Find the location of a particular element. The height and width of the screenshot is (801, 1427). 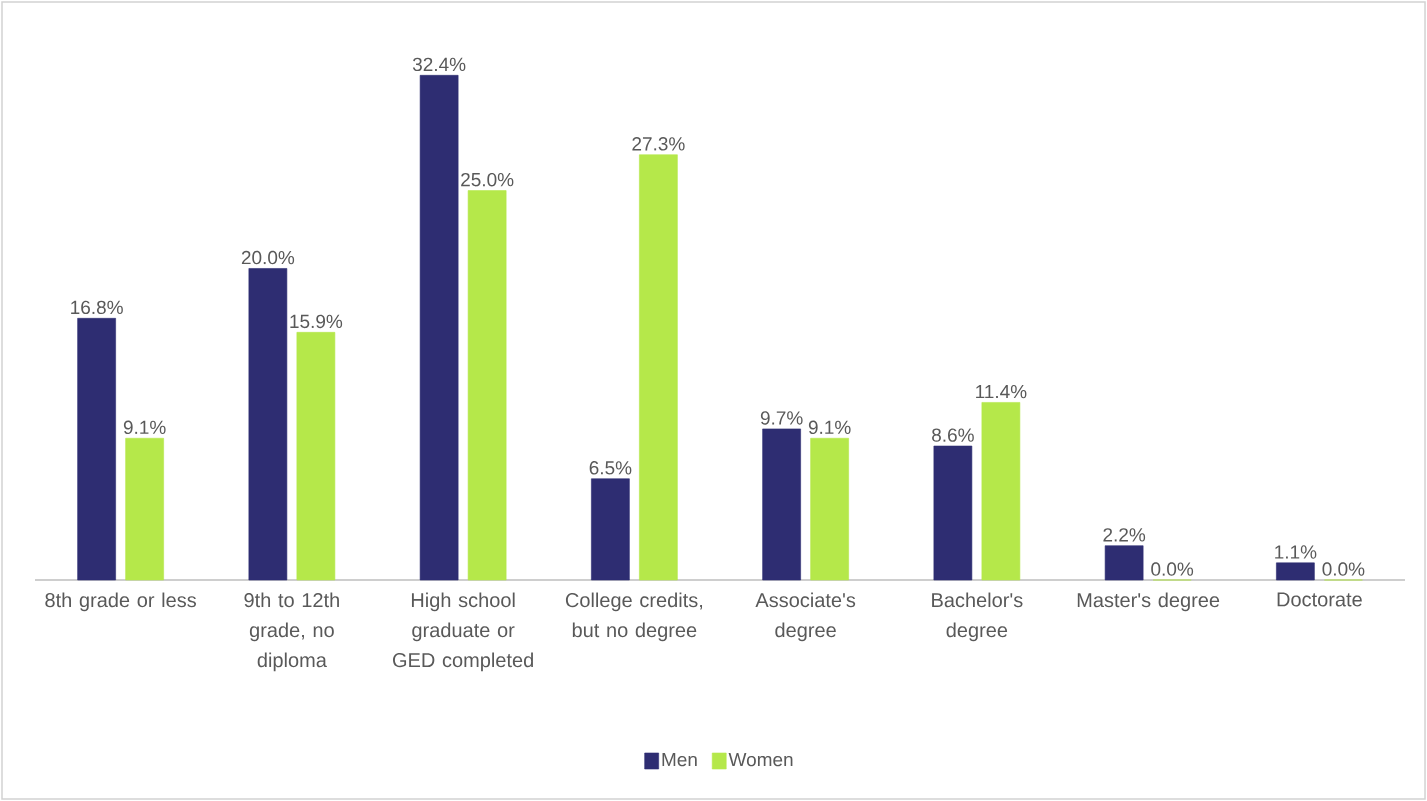

x-tick-label: Bachelor's degree is located at coordinates (977, 617).